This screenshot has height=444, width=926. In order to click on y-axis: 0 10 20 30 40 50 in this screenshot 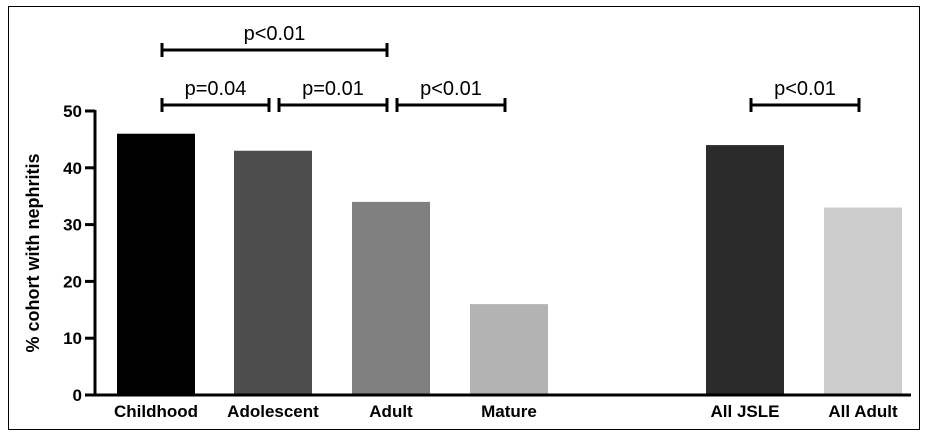, I will do `click(80, 253)`.